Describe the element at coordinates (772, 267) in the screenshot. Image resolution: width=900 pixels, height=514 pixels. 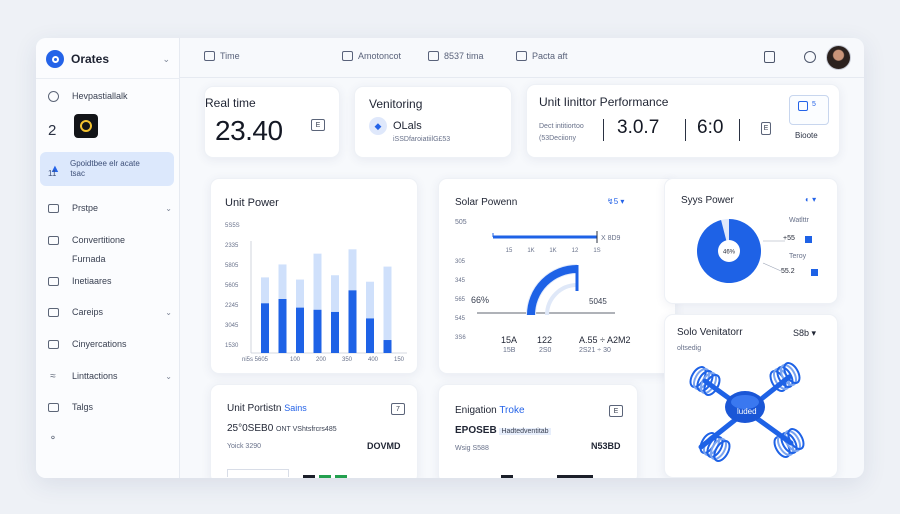
I see `donut-leader` at that location.